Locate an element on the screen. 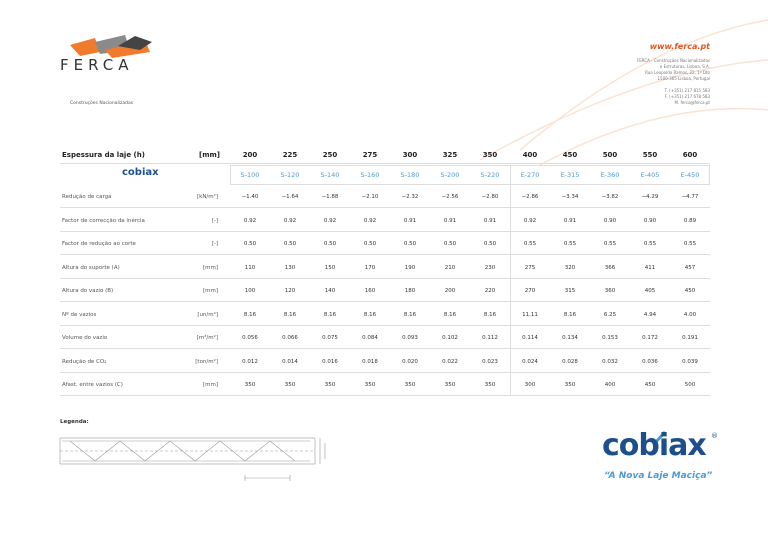  cell: 405 is located at coordinates (650, 291).